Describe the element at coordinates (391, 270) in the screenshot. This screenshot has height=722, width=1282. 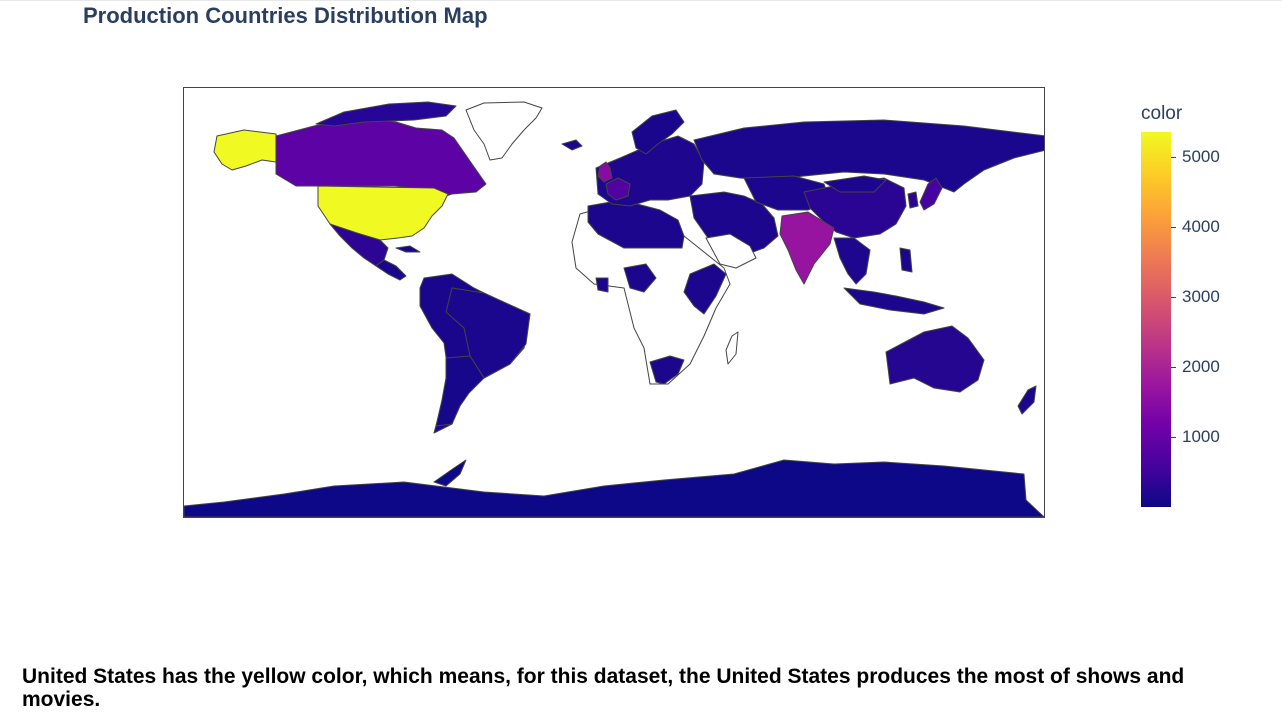
I see `central-america` at that location.